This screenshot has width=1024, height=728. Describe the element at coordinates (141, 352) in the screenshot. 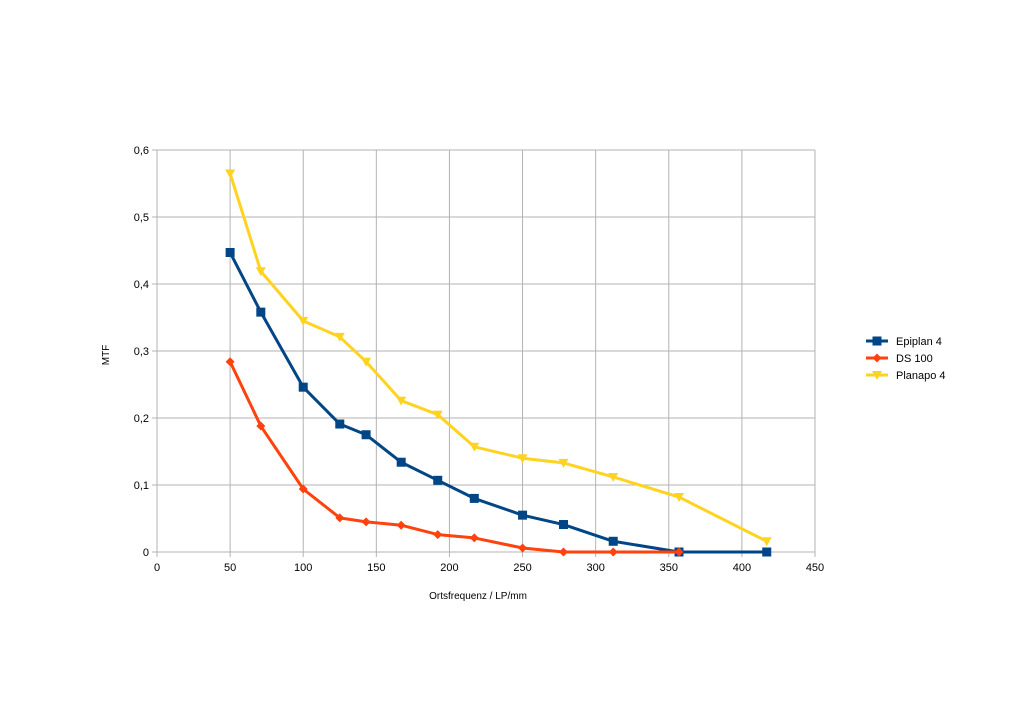

I see `y-tick-label: 0,3` at that location.